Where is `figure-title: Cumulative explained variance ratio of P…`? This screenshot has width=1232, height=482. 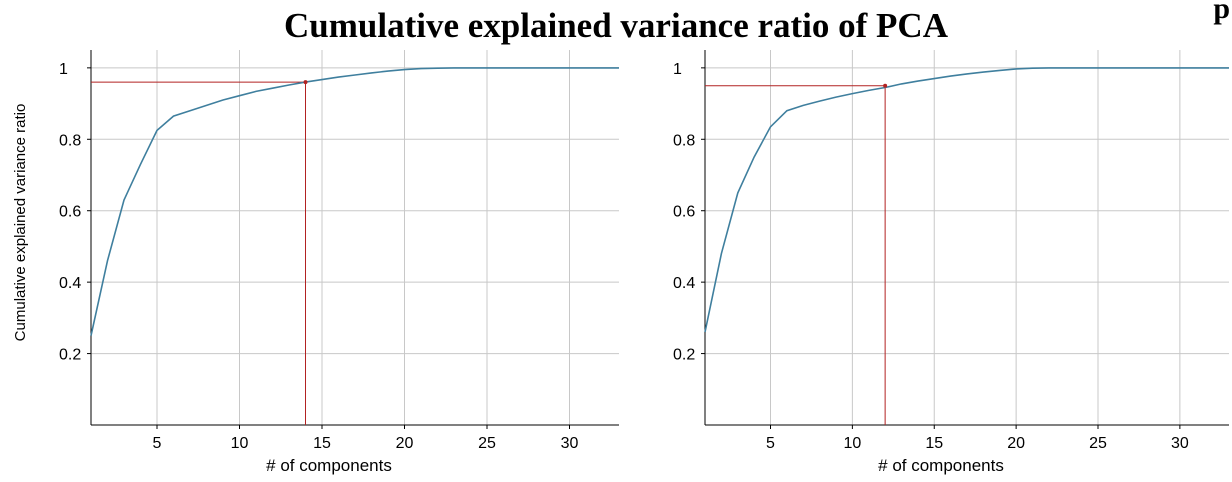
figure-title: Cumulative explained variance ratio of P… is located at coordinates (616, 25).